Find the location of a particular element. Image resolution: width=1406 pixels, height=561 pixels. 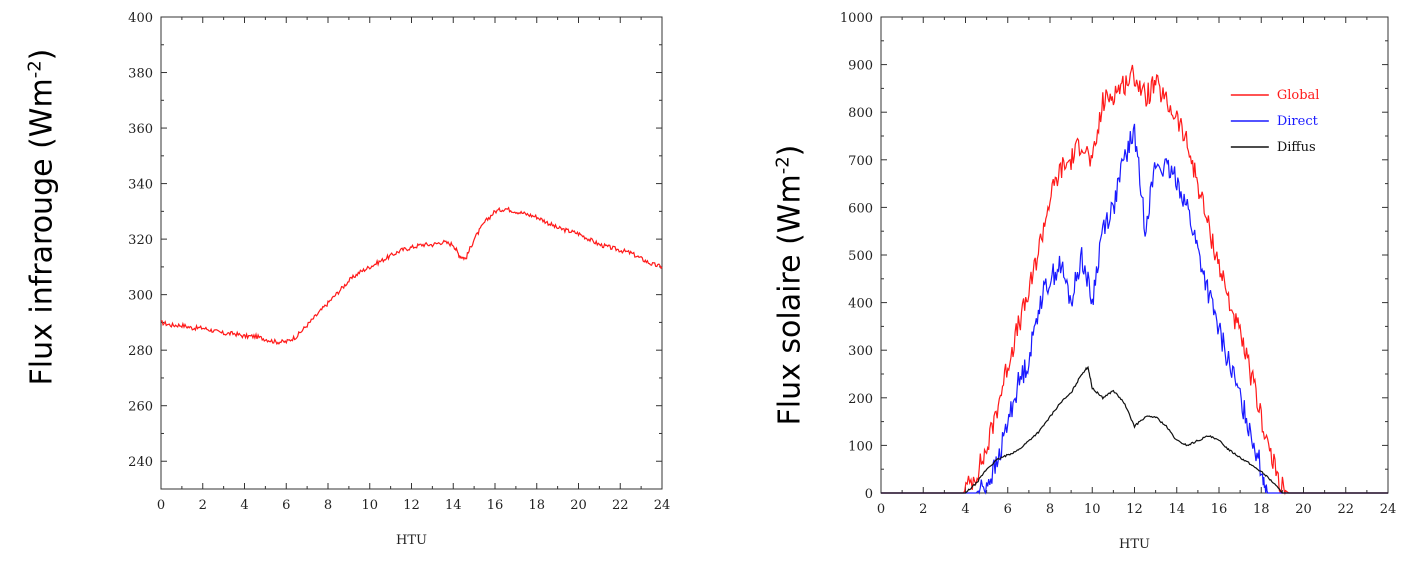

solar-ytick-label: 500 is located at coordinates (860, 256).